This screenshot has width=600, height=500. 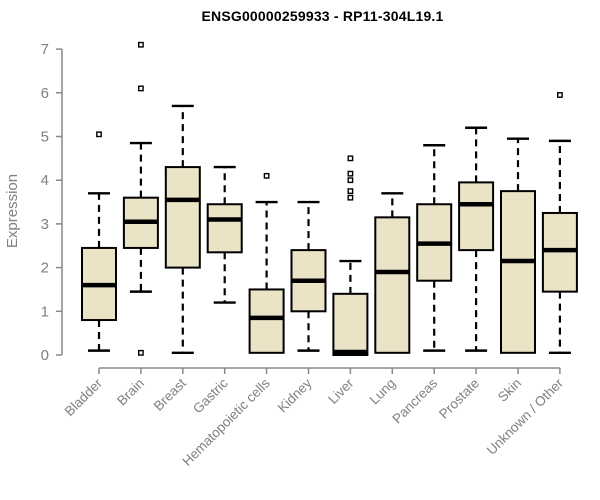 I want to click on x-tick-label: Unknown / Other, so click(x=525, y=416).